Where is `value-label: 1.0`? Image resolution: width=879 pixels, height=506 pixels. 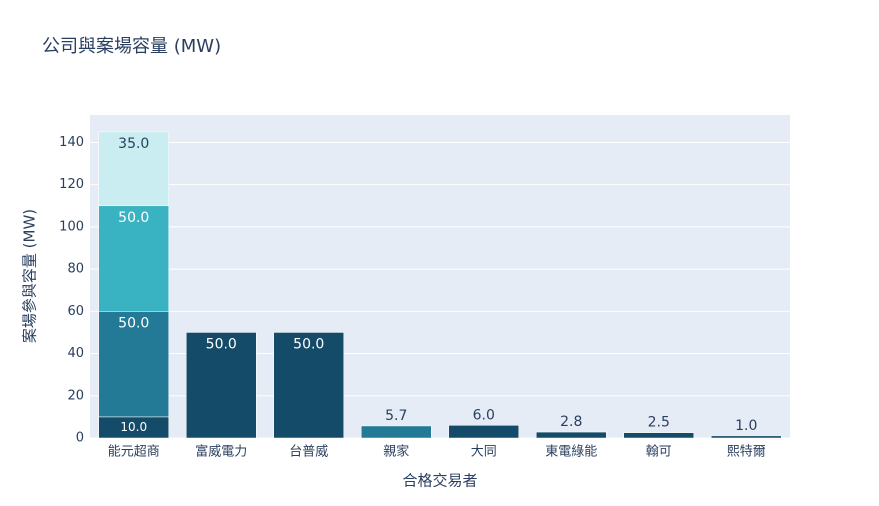 value-label: 1.0 is located at coordinates (746, 426).